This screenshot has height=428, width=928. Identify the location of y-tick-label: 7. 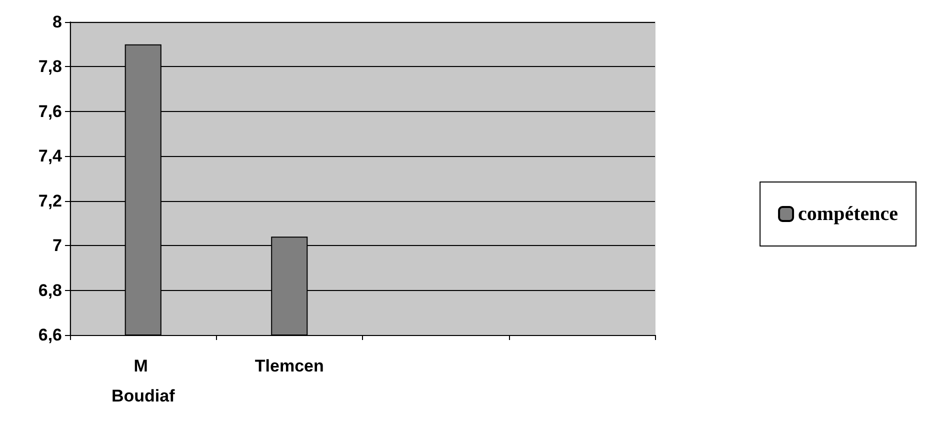
(57, 246).